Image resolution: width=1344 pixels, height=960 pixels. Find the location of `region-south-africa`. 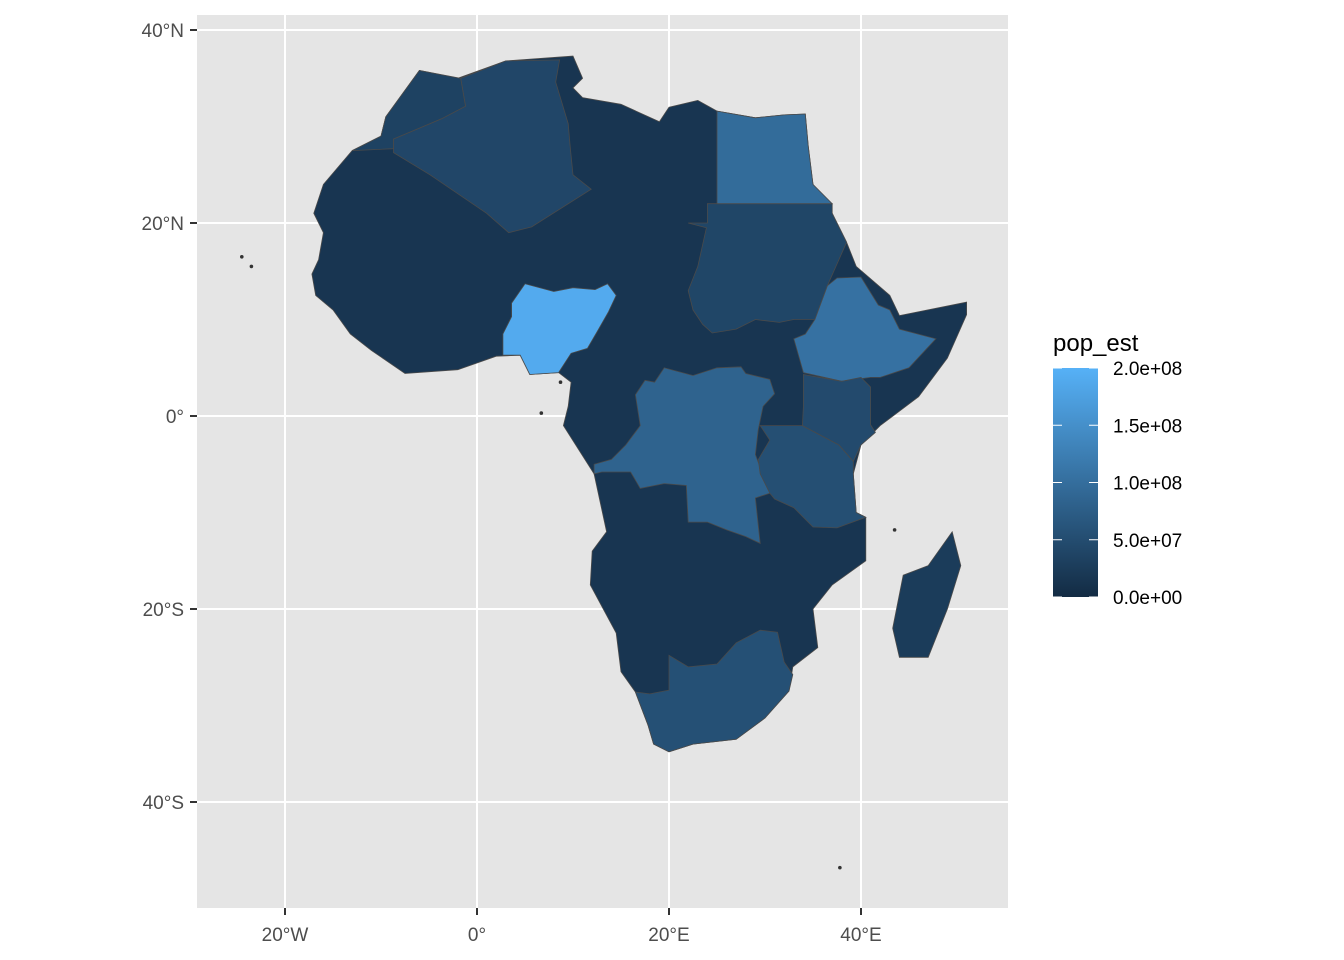

region-south-africa is located at coordinates (714, 691).